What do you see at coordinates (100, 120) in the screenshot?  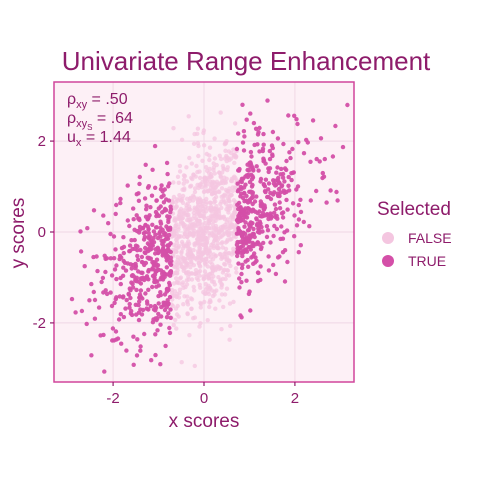 I see `stats-annotation: ρxy = .50 ρxyS = .64 ux = 1.44` at bounding box center [100, 120].